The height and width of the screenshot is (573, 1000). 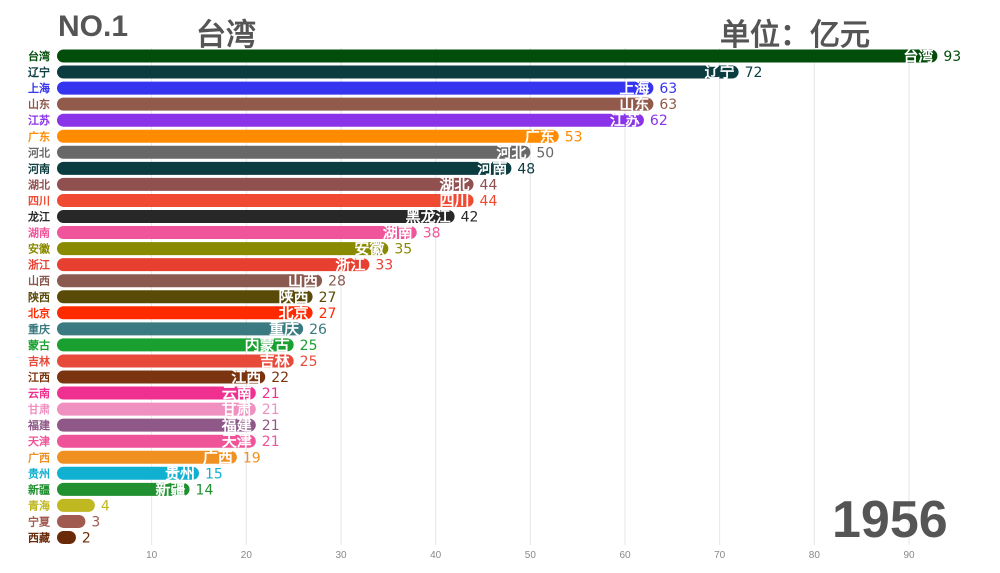 What do you see at coordinates (226, 35) in the screenshot?
I see `leader-name: 台湾` at bounding box center [226, 35].